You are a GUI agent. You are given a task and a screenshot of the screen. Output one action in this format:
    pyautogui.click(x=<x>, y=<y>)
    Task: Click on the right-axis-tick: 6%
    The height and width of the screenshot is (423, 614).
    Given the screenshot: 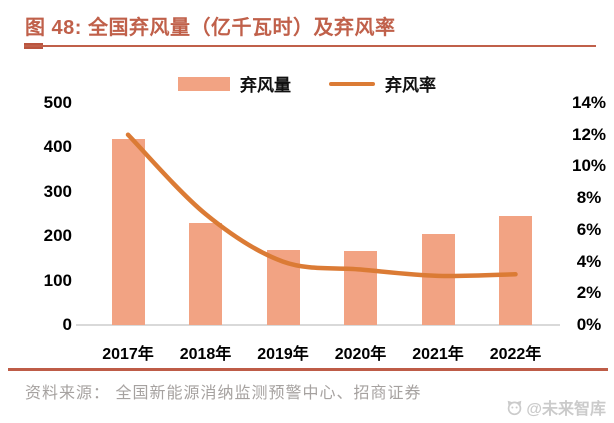 What is the action you would take?
    pyautogui.click(x=589, y=229)
    